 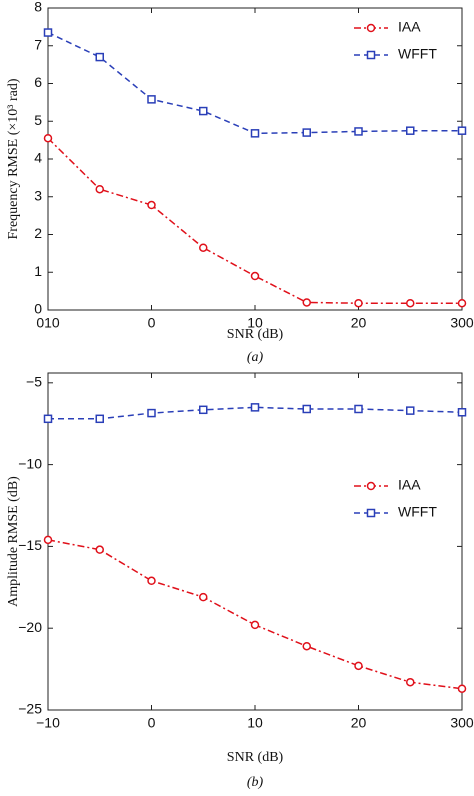 I want to click on x-tick-label: 010, so click(x=48, y=323).